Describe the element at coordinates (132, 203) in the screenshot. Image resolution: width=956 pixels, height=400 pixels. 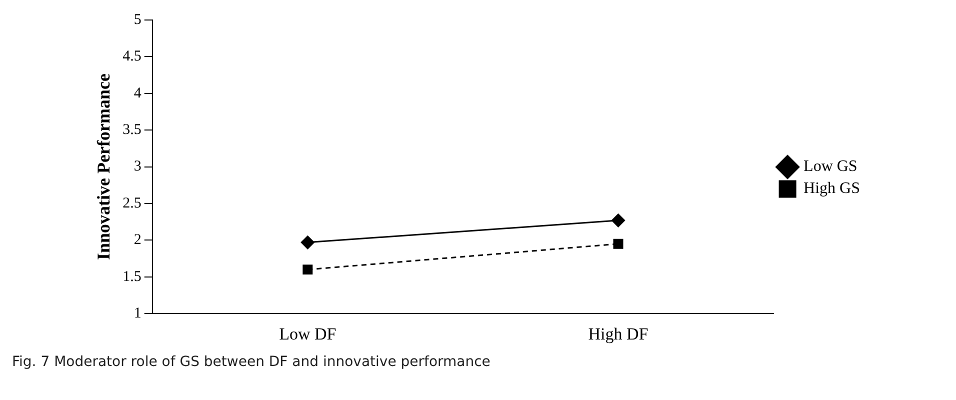
I see `y-tick-label: 2.5` at that location.